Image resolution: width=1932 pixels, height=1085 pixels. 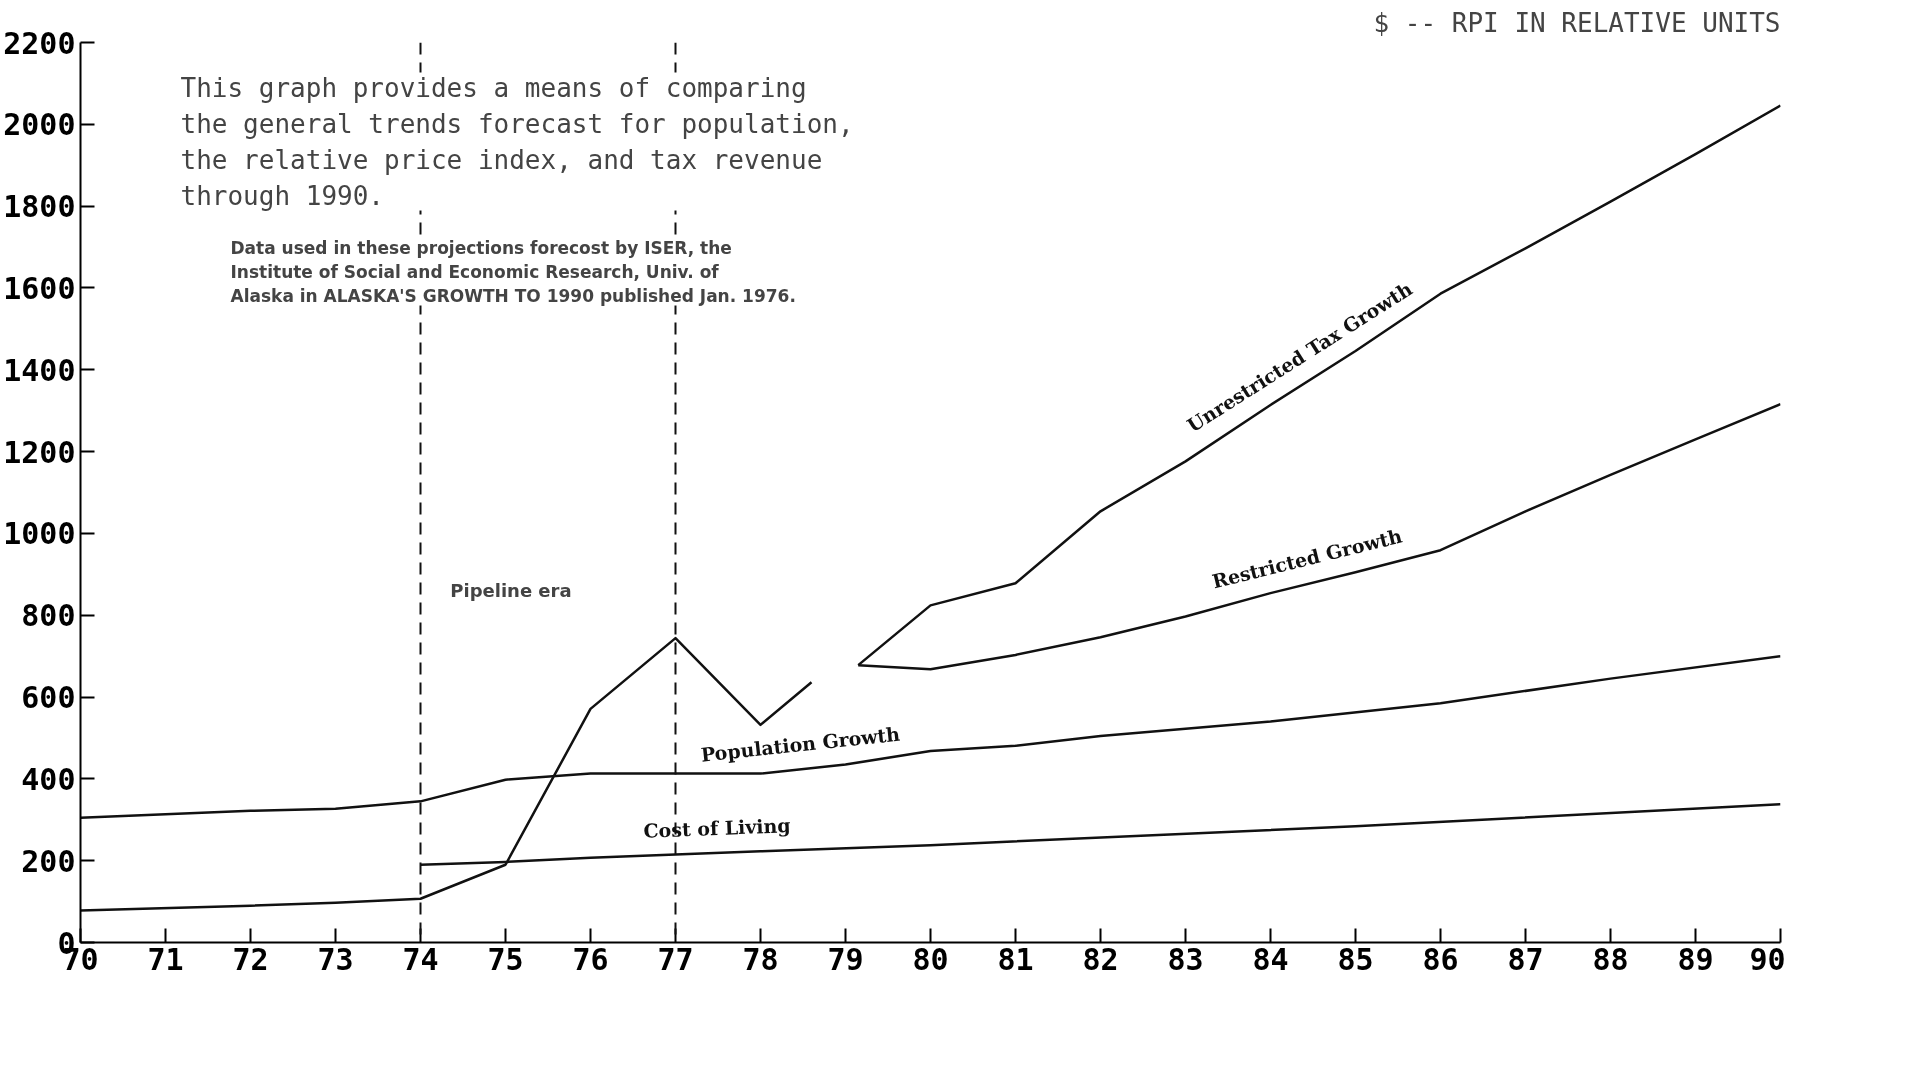 What do you see at coordinates (250, 959) in the screenshot?
I see `x-tick-label: 72` at bounding box center [250, 959].